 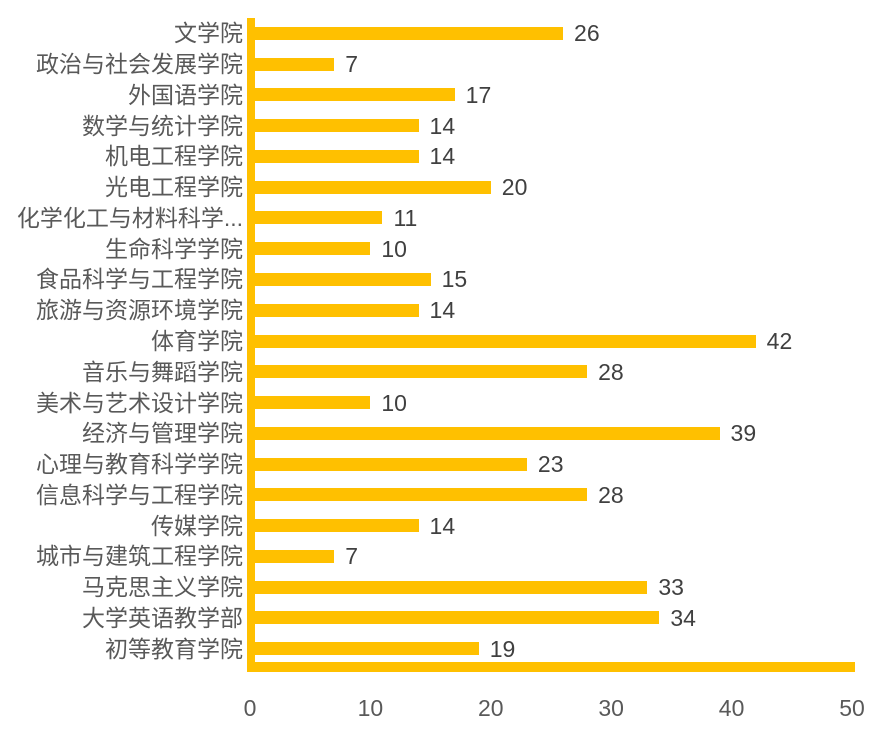 I want to click on value-label: 17, so click(x=478, y=94).